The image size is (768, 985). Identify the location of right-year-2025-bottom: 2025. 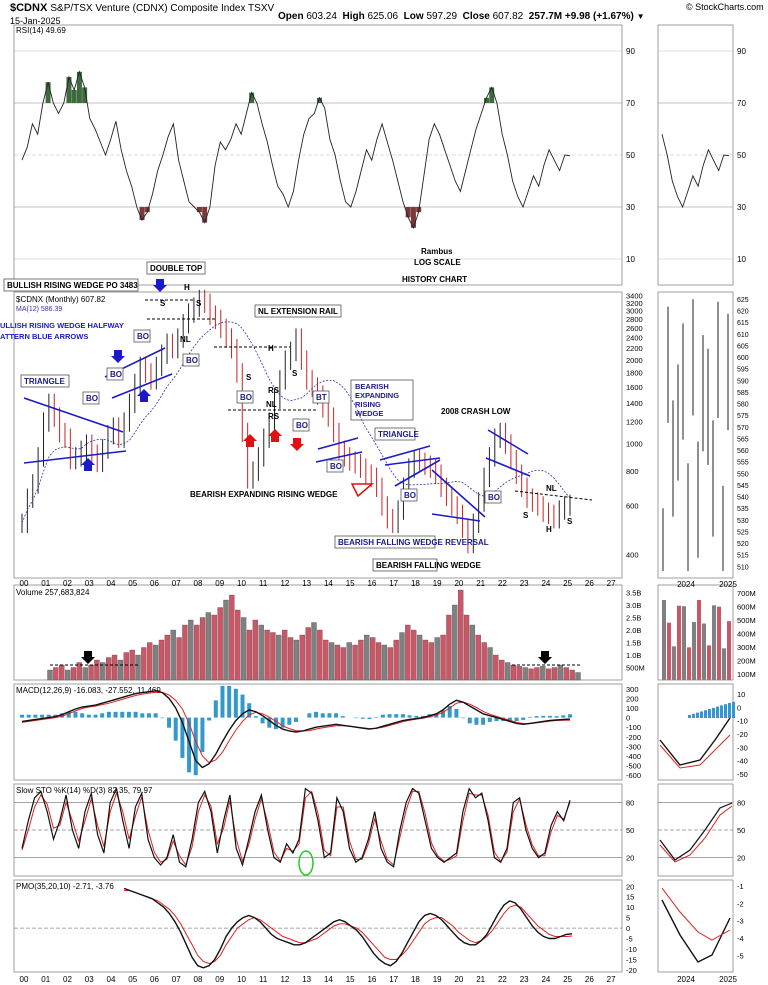
(728, 979).